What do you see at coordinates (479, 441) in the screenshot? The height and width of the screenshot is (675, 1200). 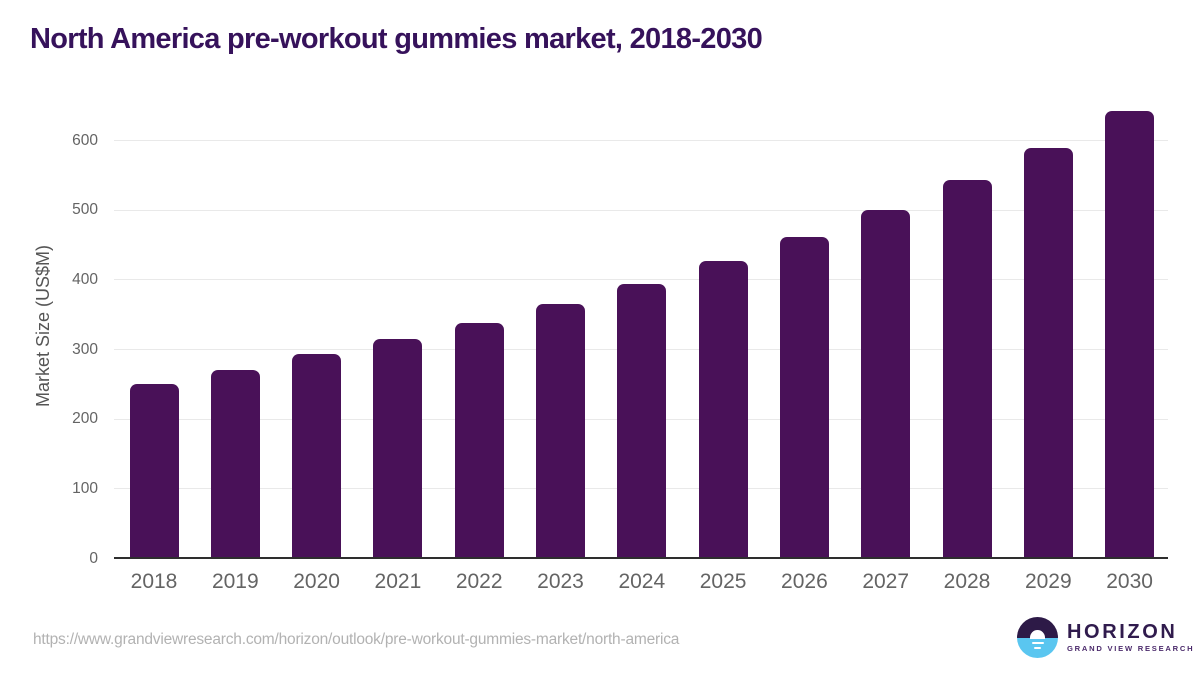 I see `bar-2022` at bounding box center [479, 441].